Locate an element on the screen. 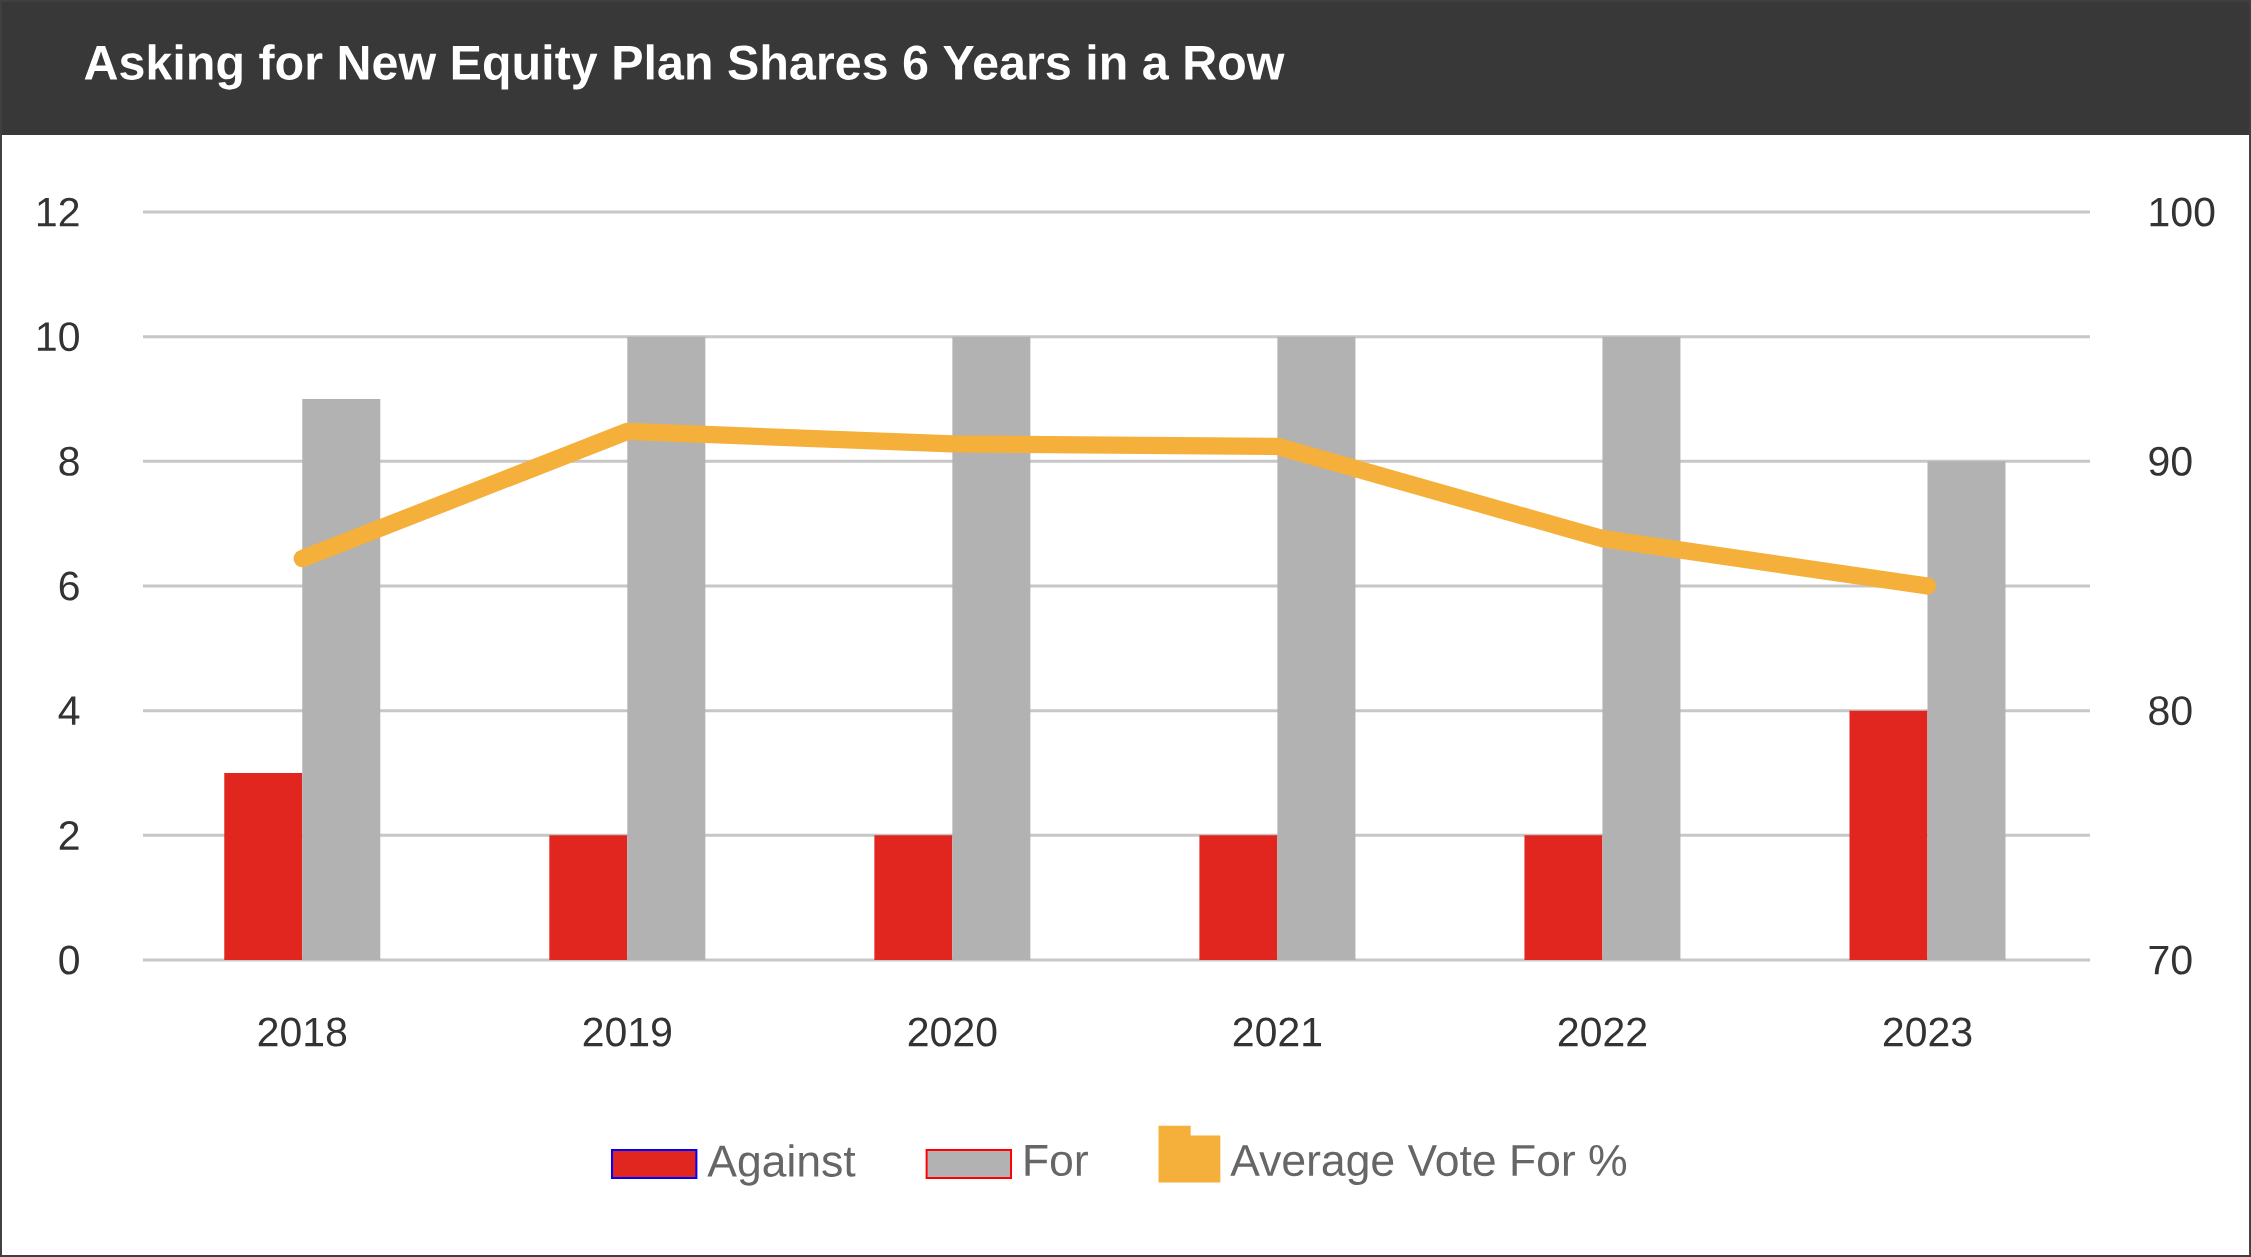 Image resolution: width=2251 pixels, height=1257 pixels. legend-label: For is located at coordinates (1056, 1160).